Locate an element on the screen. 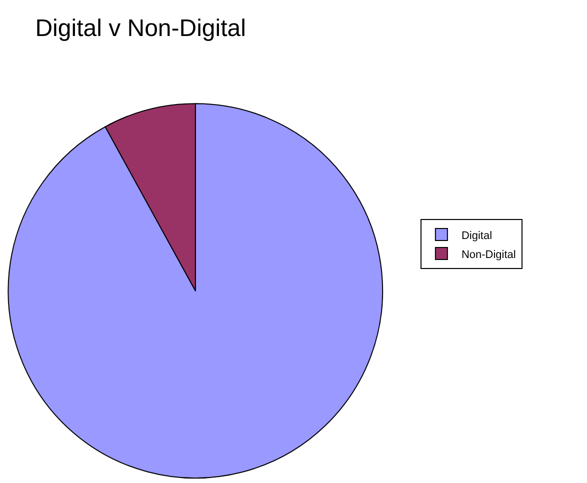 The height and width of the screenshot is (483, 587). legend-label: Non-Digital is located at coordinates (488, 254).